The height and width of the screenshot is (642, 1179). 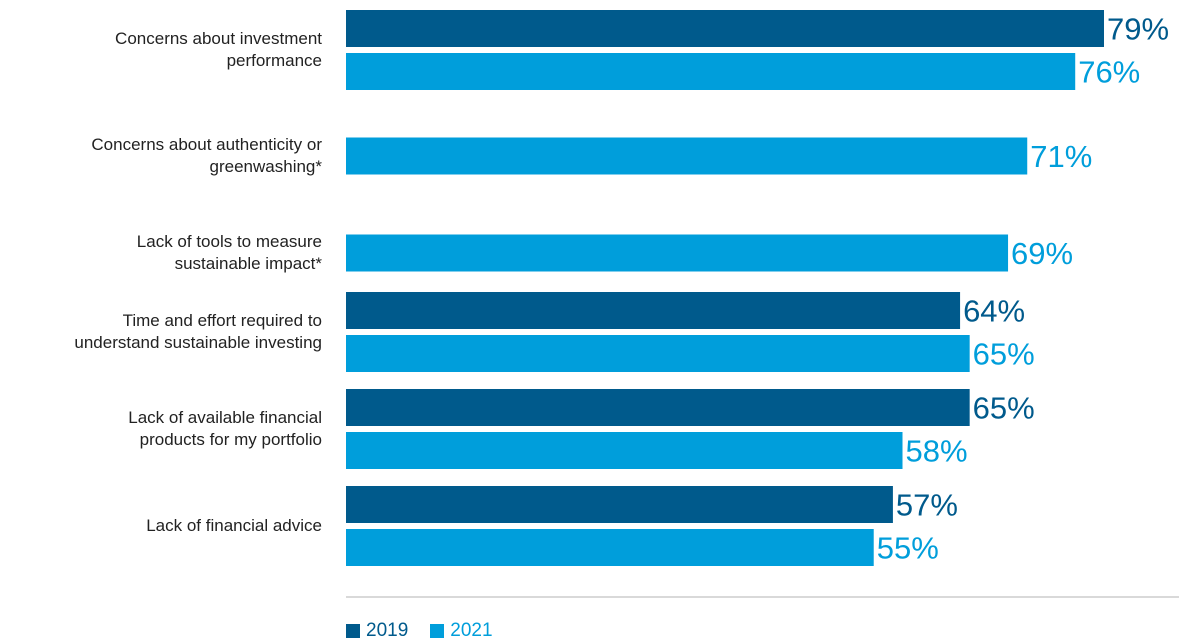 What do you see at coordinates (1004, 354) in the screenshot?
I see `data-label-2021-3: 65%` at bounding box center [1004, 354].